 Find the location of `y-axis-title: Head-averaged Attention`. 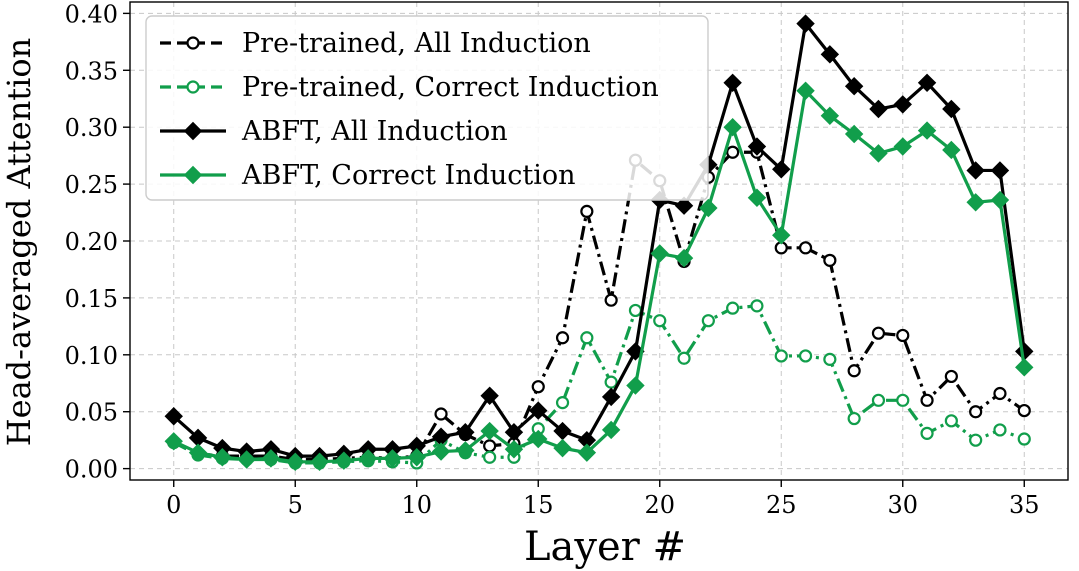

y-axis-title: Head-averaged Attention is located at coordinates (19, 242).